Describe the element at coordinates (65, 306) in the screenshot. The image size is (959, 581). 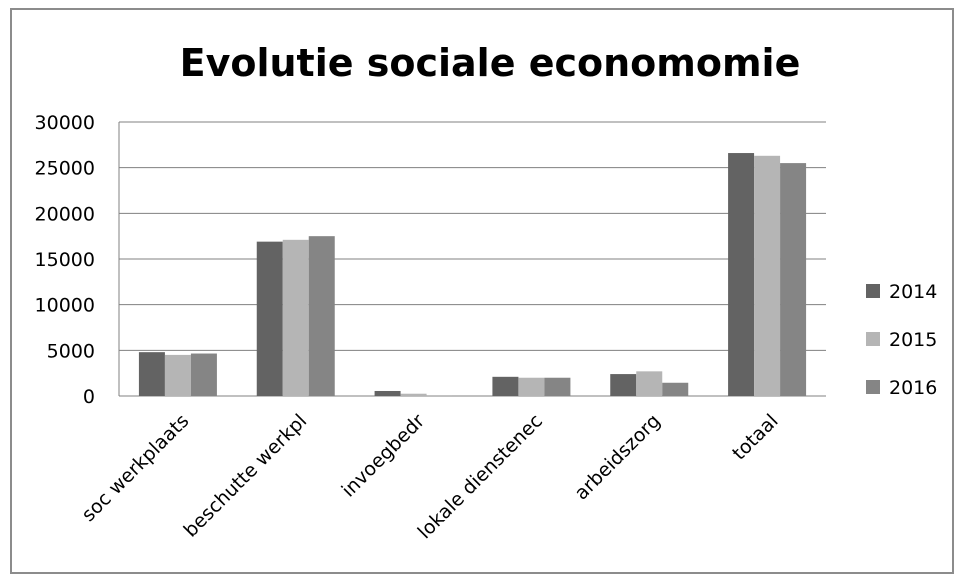
I see `y-tick-label: 10000` at that location.